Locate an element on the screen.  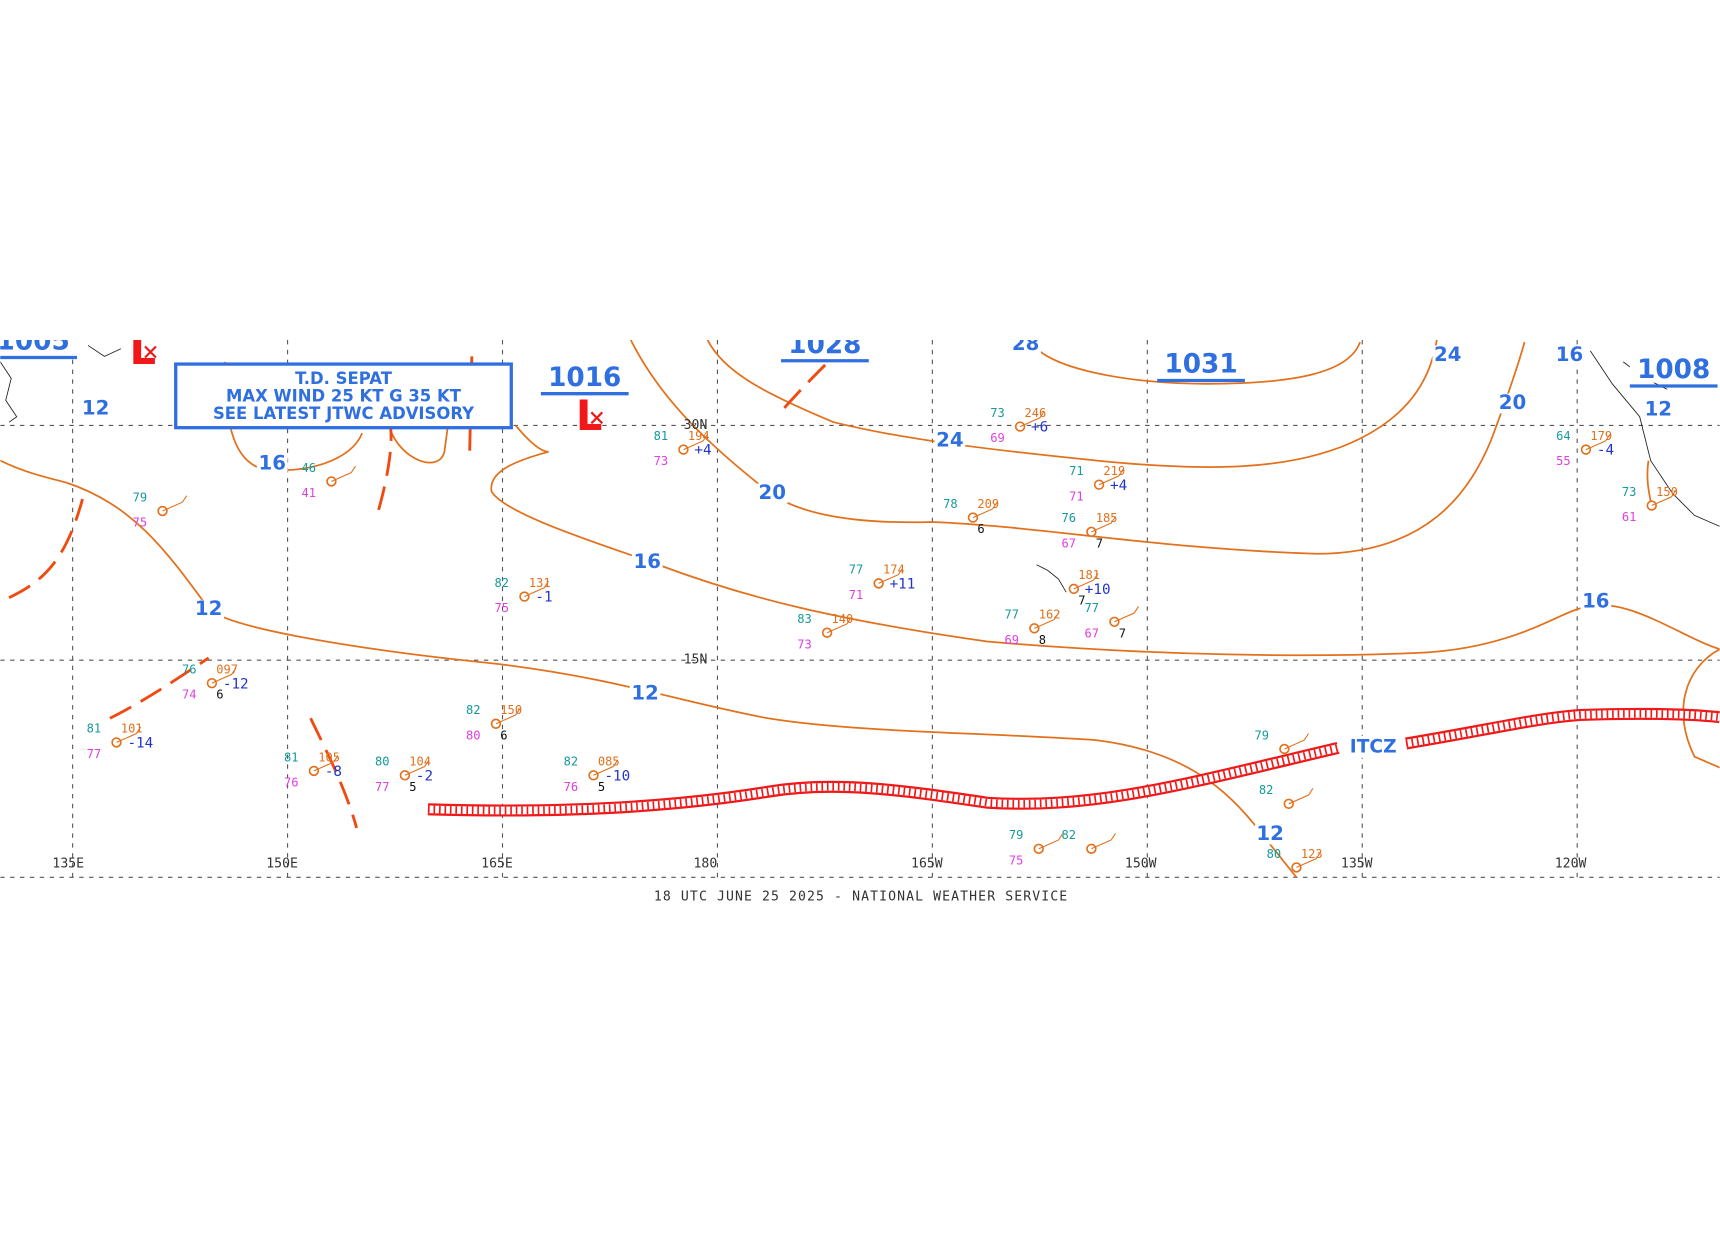
station-dew: 71 is located at coordinates (1076, 496).